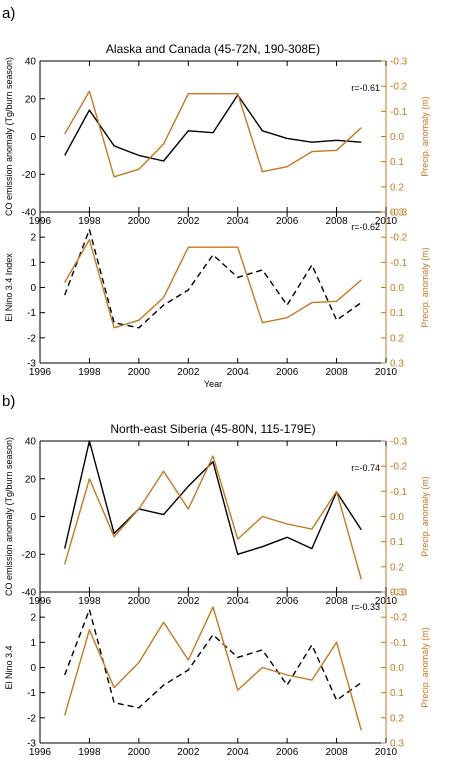  I want to click on correlation-annotation: r=-0.74, so click(365, 468).